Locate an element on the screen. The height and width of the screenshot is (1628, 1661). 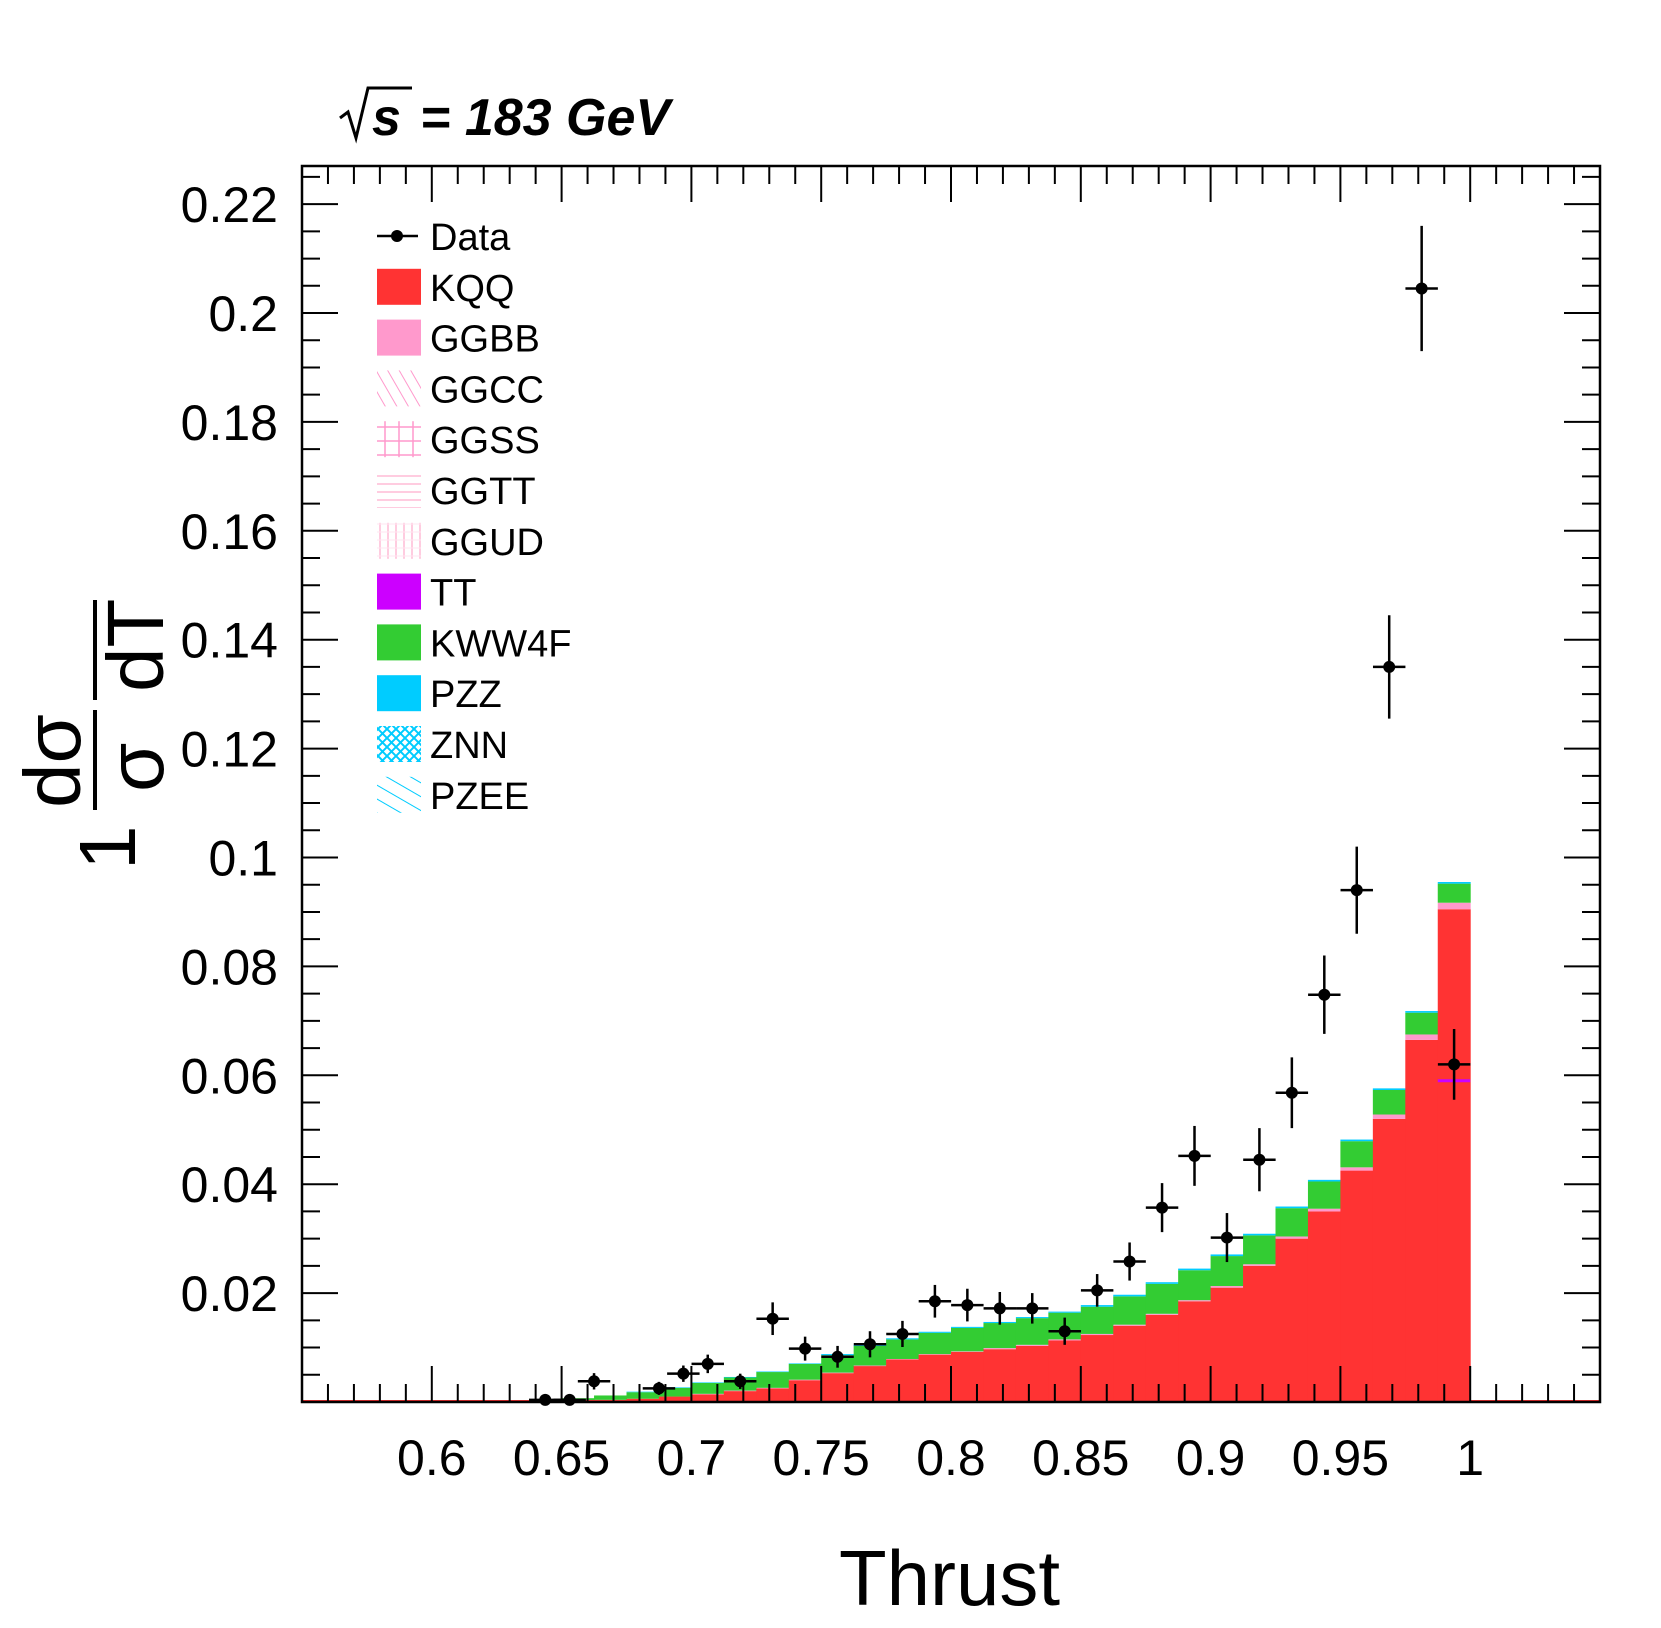
legend-swatch-ggbb is located at coordinates (399, 337).